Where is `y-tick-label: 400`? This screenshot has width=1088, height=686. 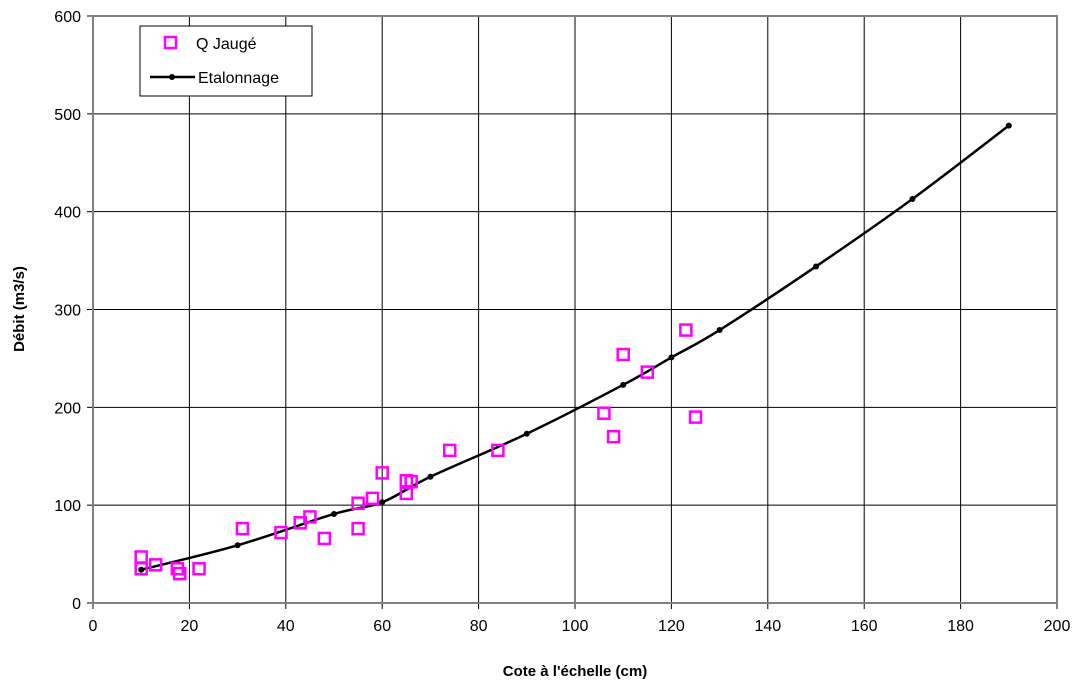
y-tick-label: 400 is located at coordinates (67, 213).